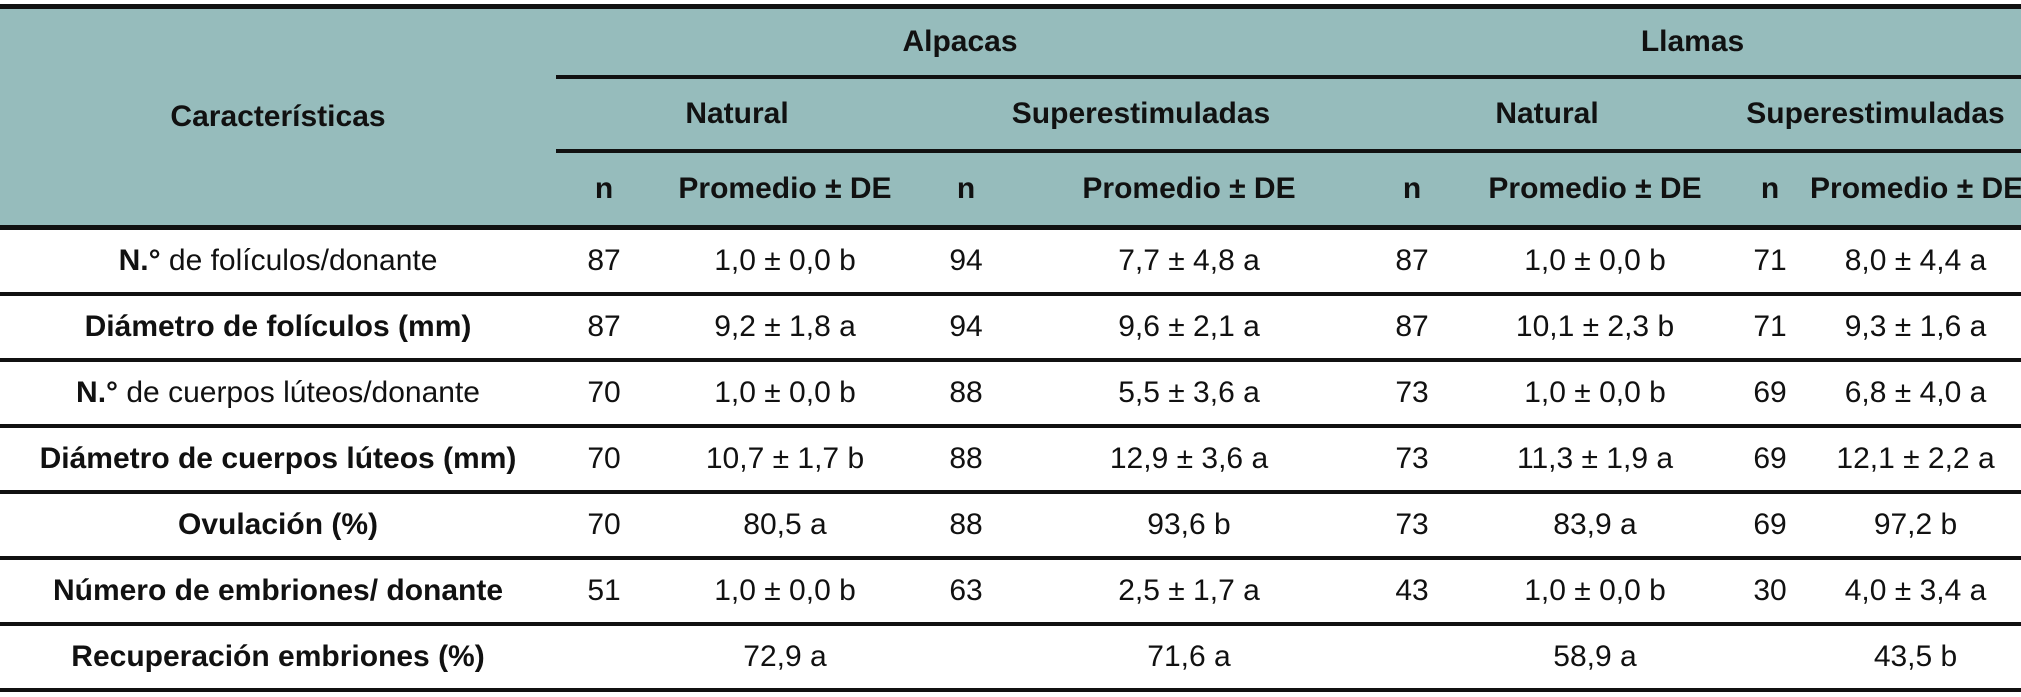 Image resolution: width=2021 pixels, height=697 pixels. I want to click on row-label: Diámetro de cuerpos lúteos (mm), so click(278, 459).